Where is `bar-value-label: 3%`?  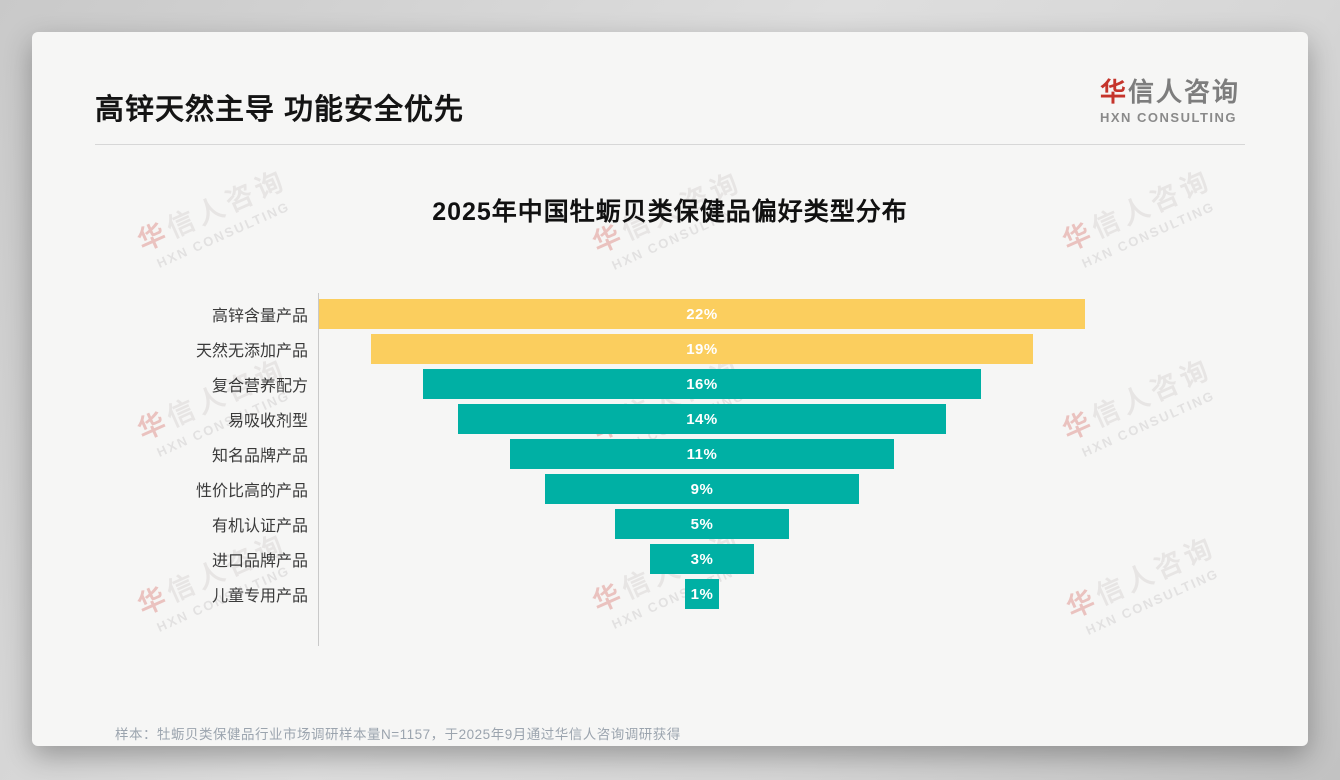
bar-value-label: 3% is located at coordinates (702, 559).